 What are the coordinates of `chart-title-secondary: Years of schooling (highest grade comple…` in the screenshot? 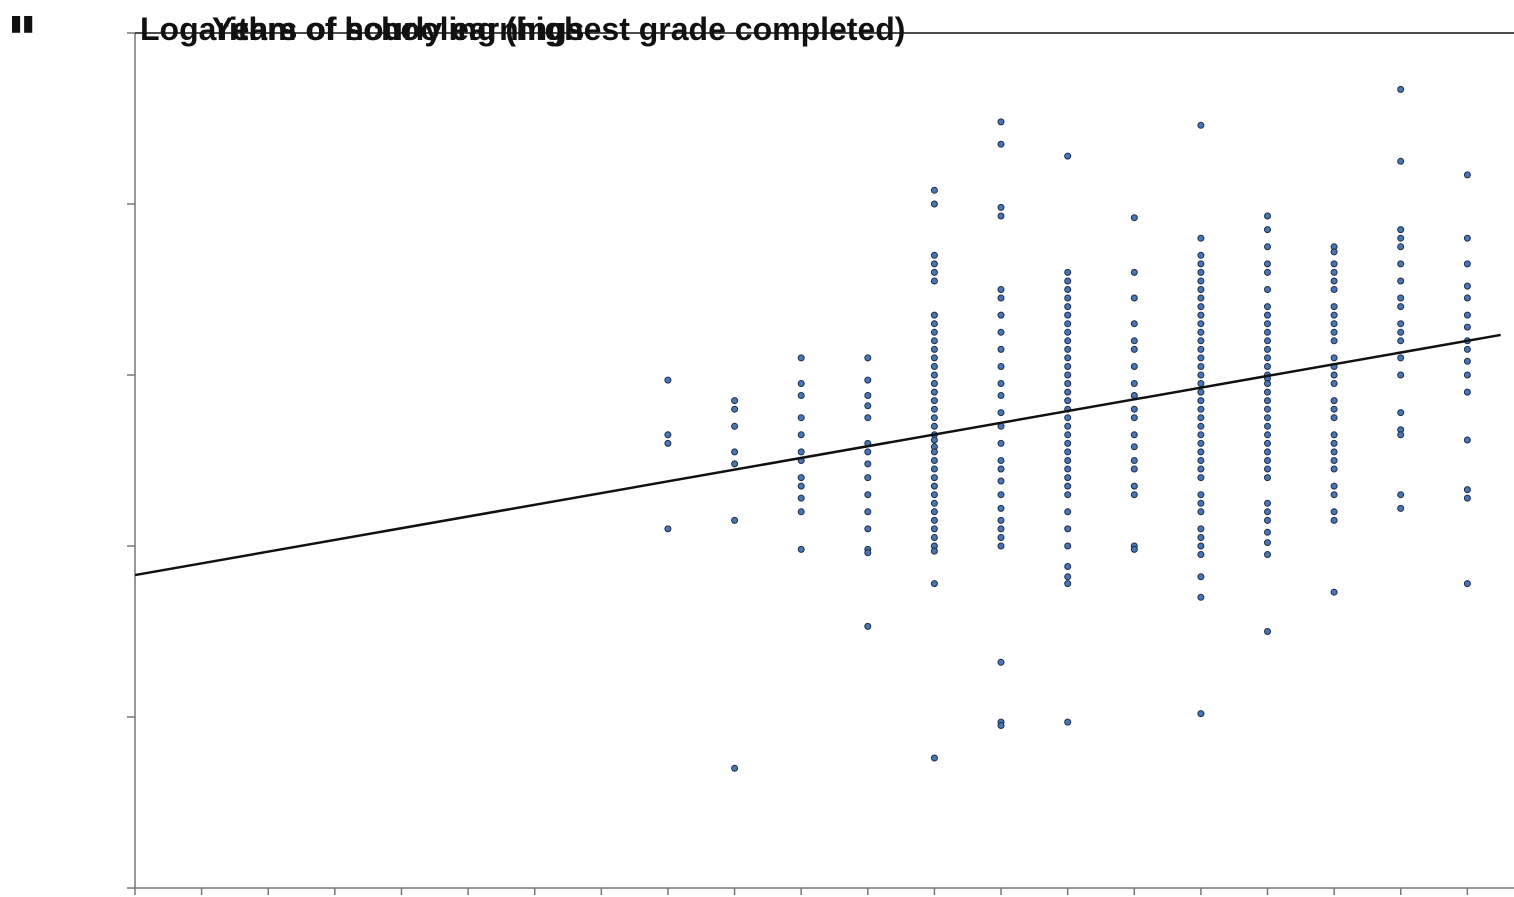 It's located at (558, 29).